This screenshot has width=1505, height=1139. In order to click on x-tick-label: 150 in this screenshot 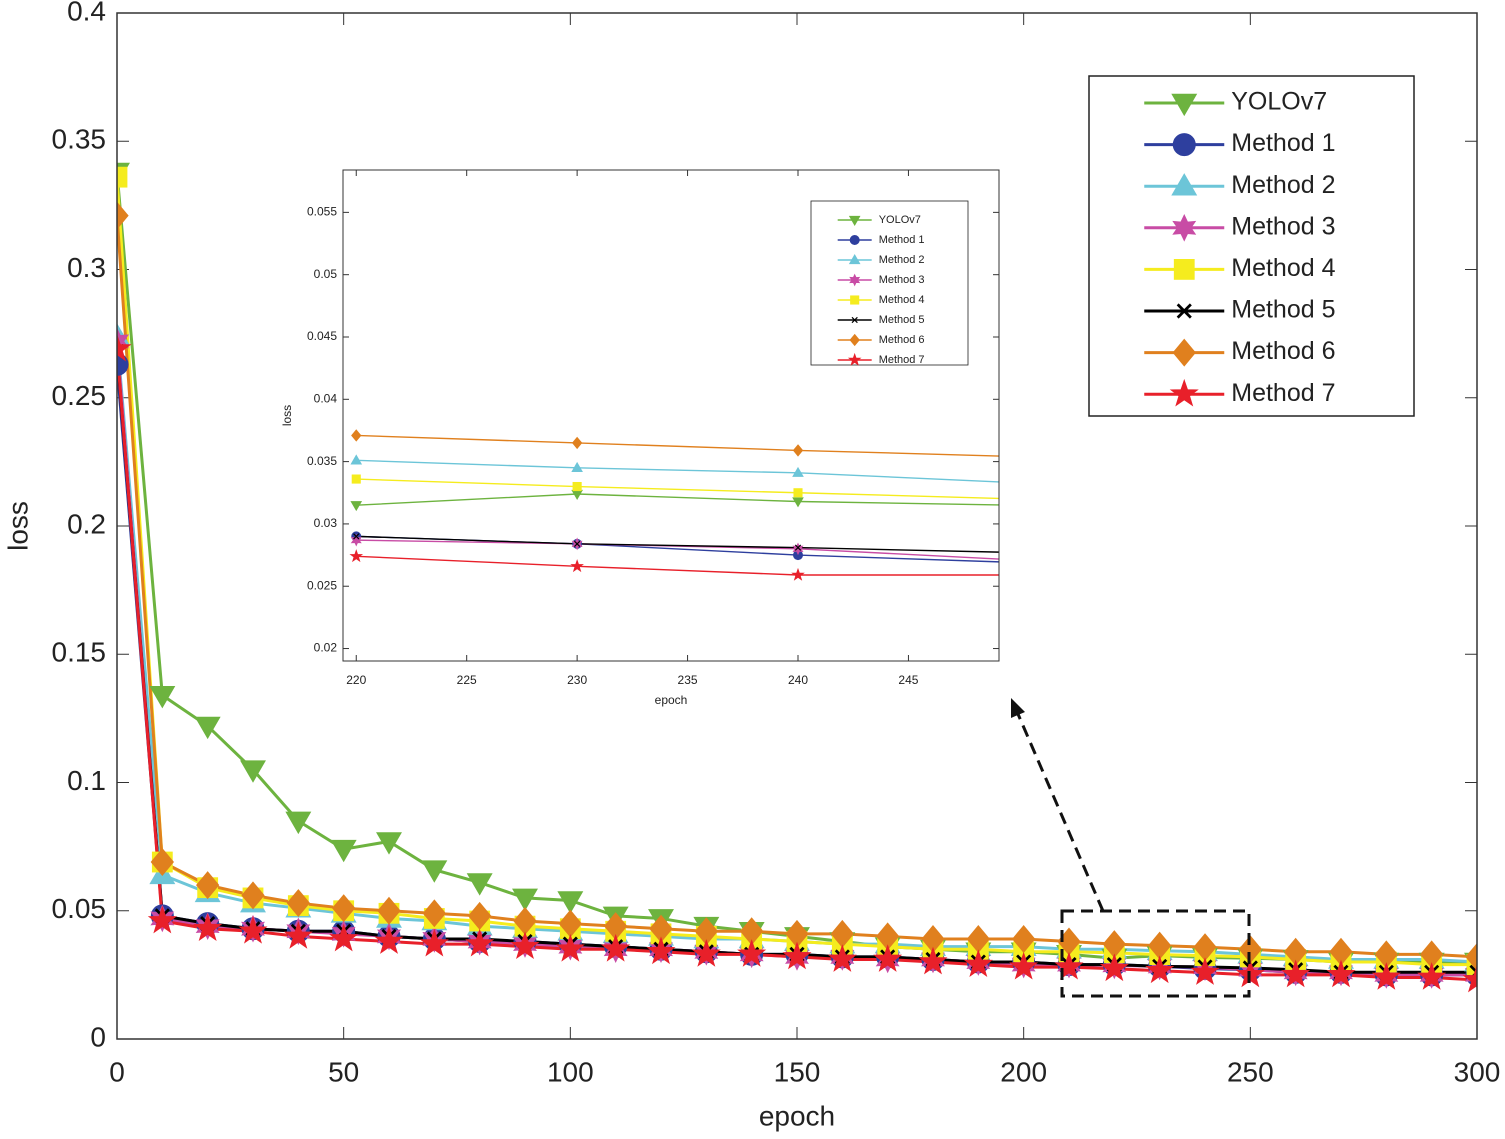, I will do `click(797, 1071)`.